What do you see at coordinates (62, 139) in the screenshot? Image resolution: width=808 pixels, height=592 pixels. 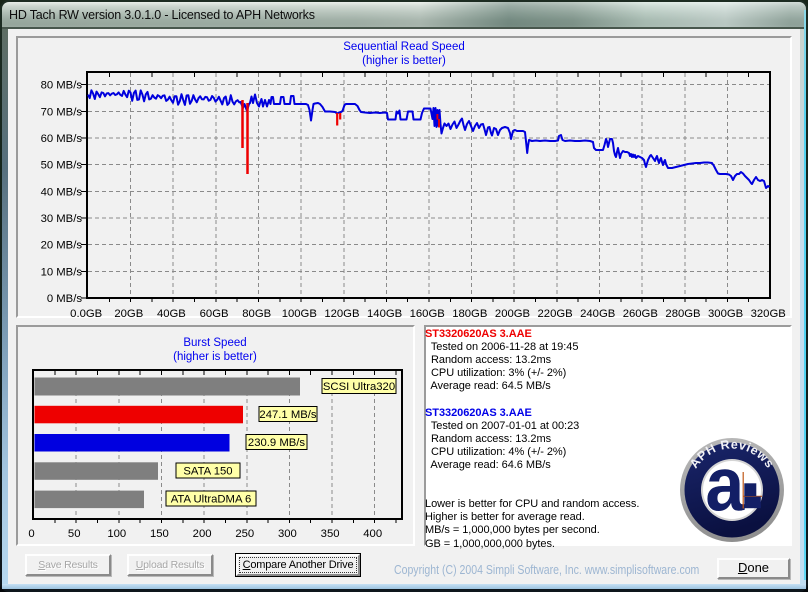 I see `svg-text: 60 MB/s` at bounding box center [62, 139].